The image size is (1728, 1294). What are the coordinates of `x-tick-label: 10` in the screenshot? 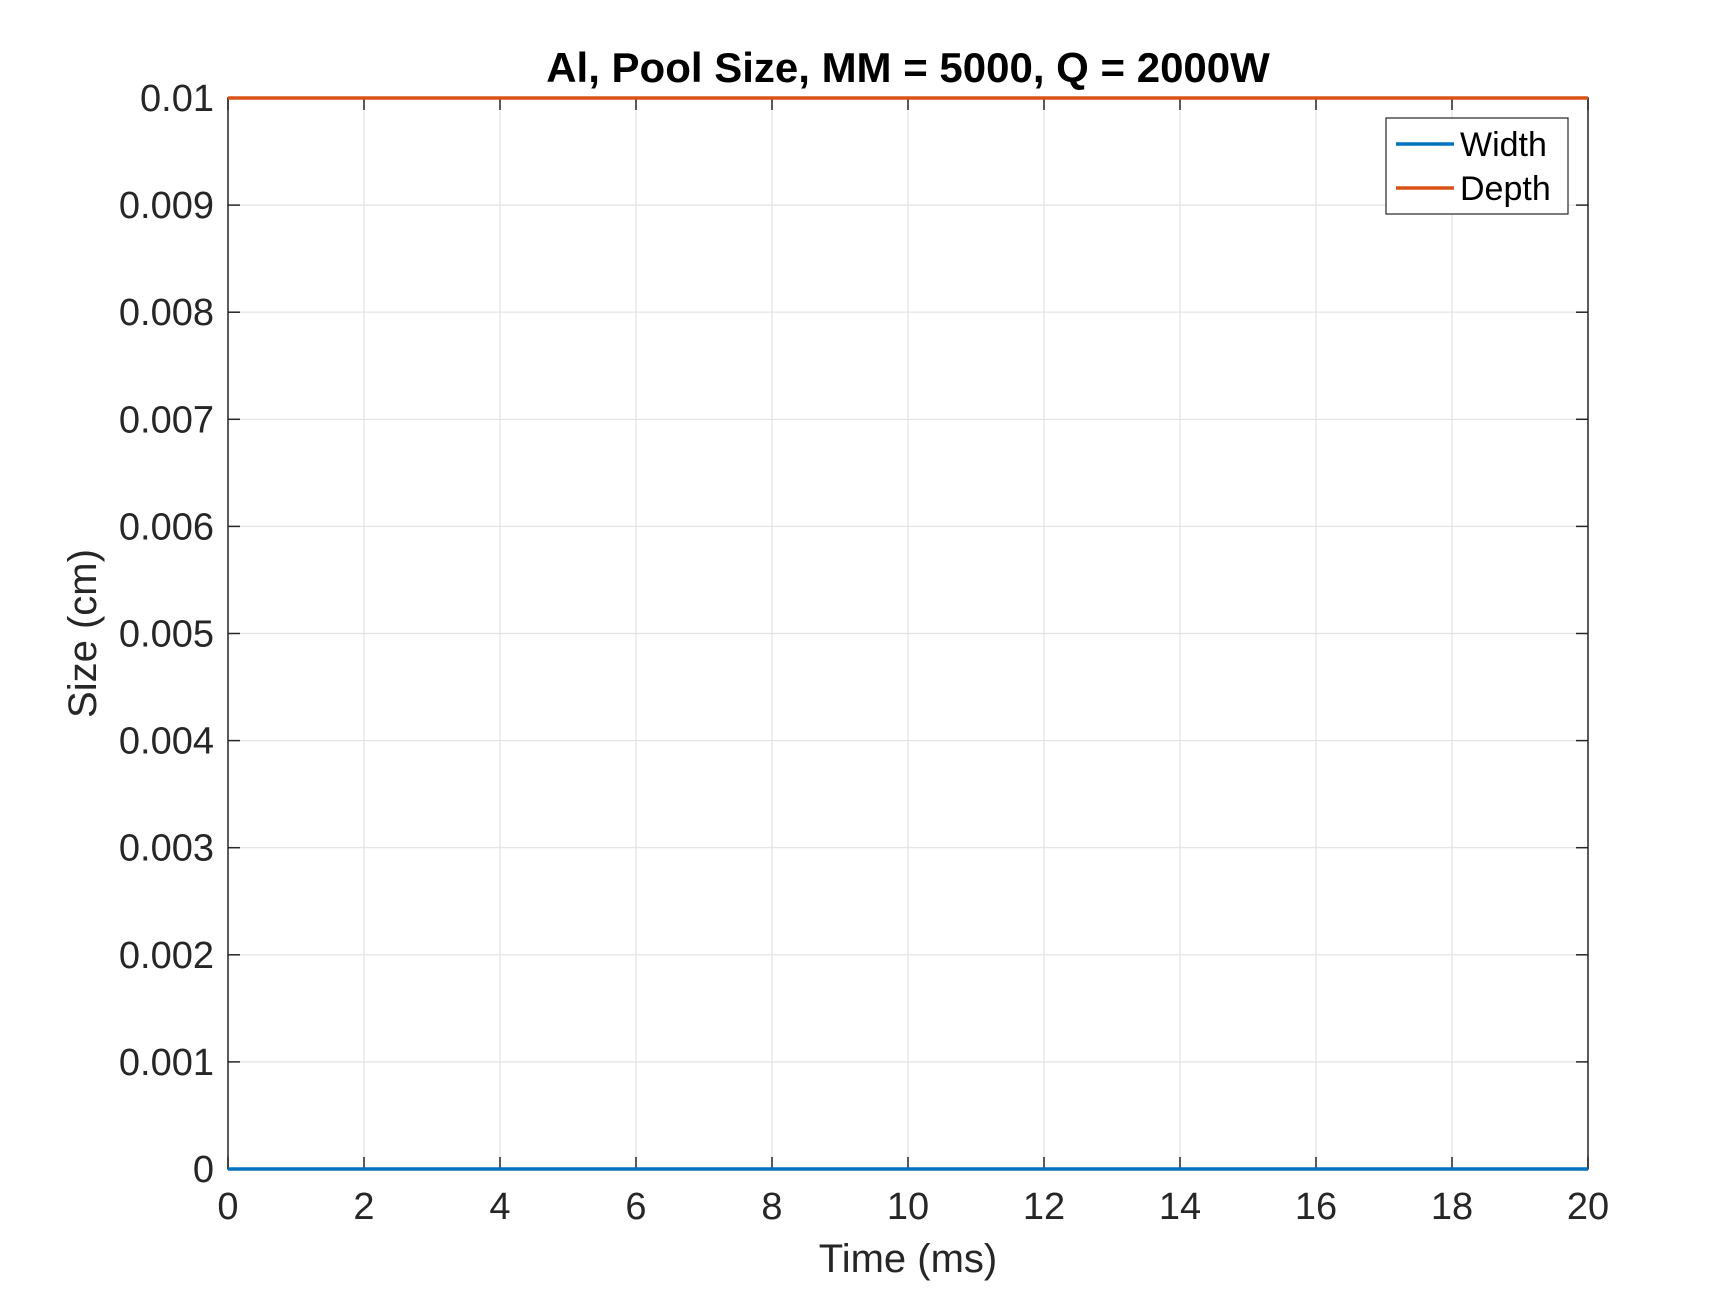 It's located at (908, 1207).